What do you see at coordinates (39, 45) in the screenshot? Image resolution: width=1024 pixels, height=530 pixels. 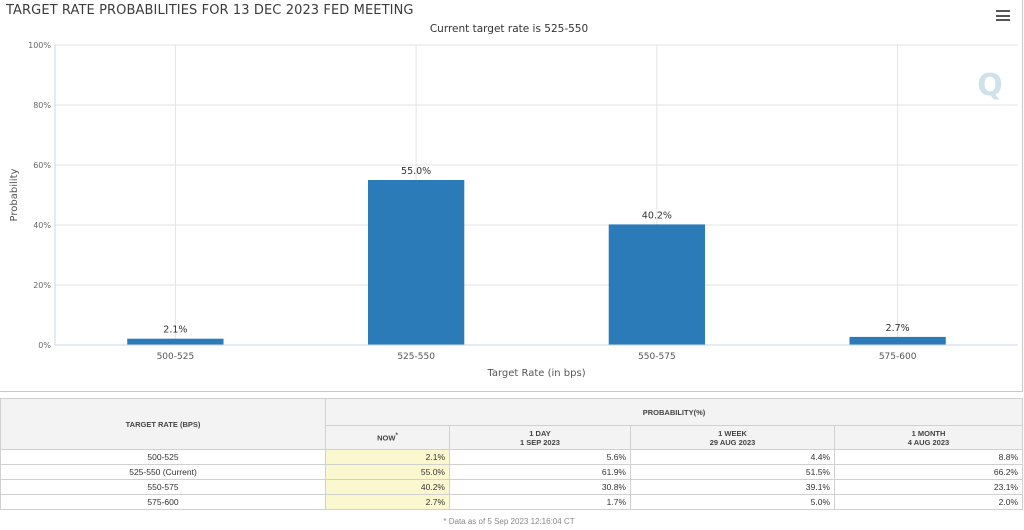 I see `y-tick-label: 100%` at bounding box center [39, 45].